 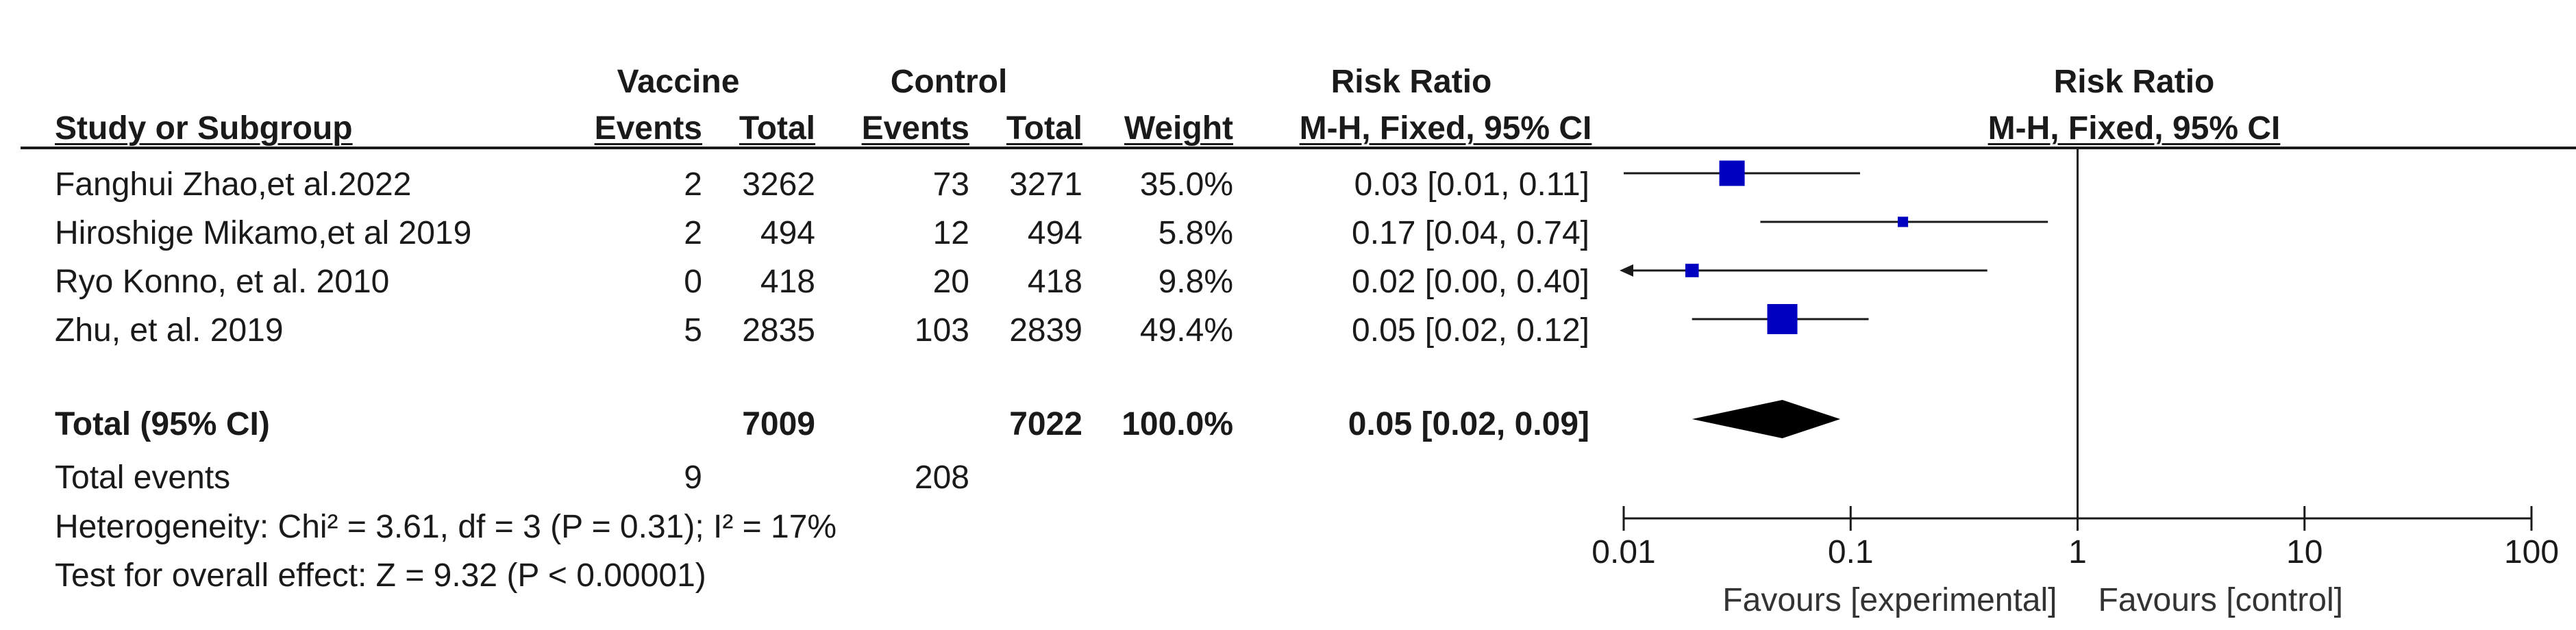 I want to click on favours-control-label: Favours [control], so click(x=2220, y=600).